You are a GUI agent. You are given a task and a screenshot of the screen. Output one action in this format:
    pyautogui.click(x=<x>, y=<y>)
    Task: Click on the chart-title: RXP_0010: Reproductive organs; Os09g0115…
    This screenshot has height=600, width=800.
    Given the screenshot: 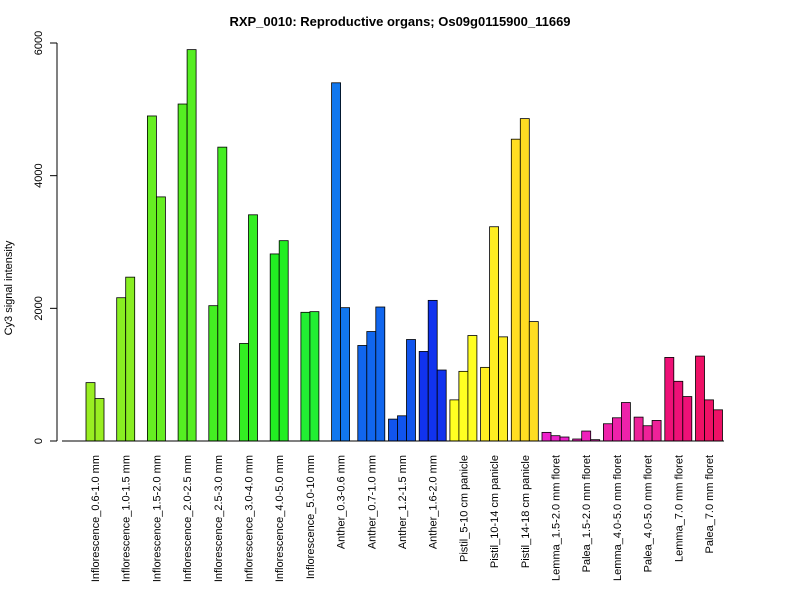 What is the action you would take?
    pyautogui.click(x=399, y=21)
    